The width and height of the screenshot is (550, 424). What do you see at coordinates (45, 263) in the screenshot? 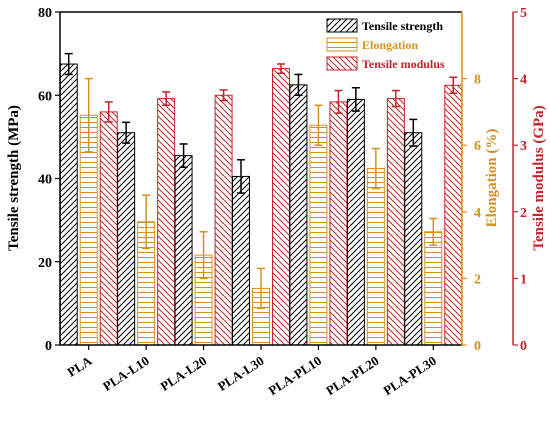
I see `left-tick-label-1: 20` at bounding box center [45, 263].